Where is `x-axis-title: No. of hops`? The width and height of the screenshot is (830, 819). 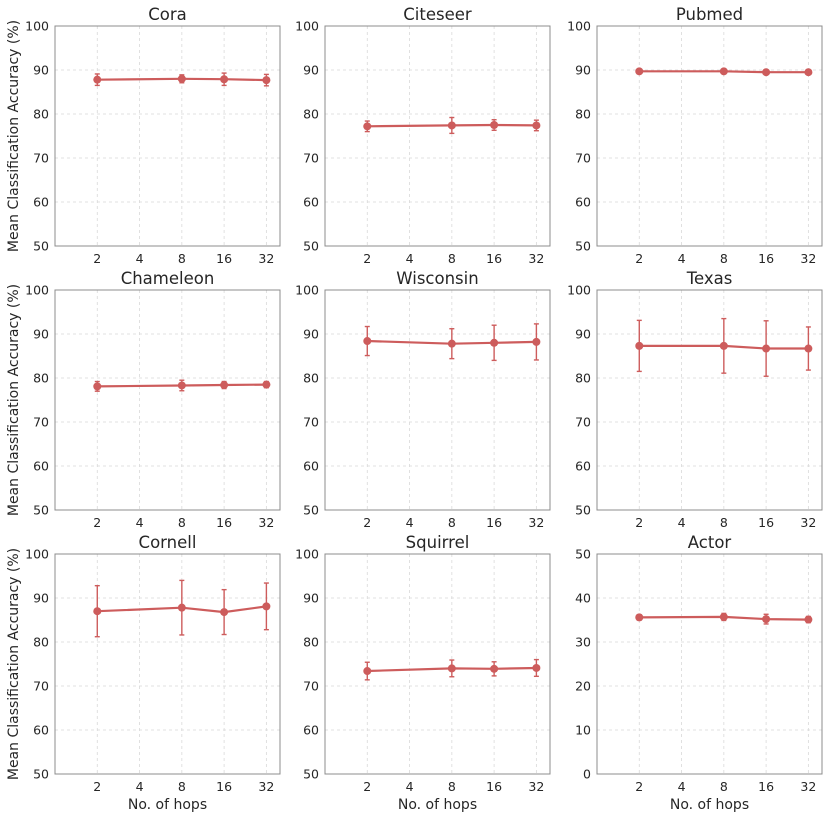
x-axis-title: No. of hops is located at coordinates (709, 805).